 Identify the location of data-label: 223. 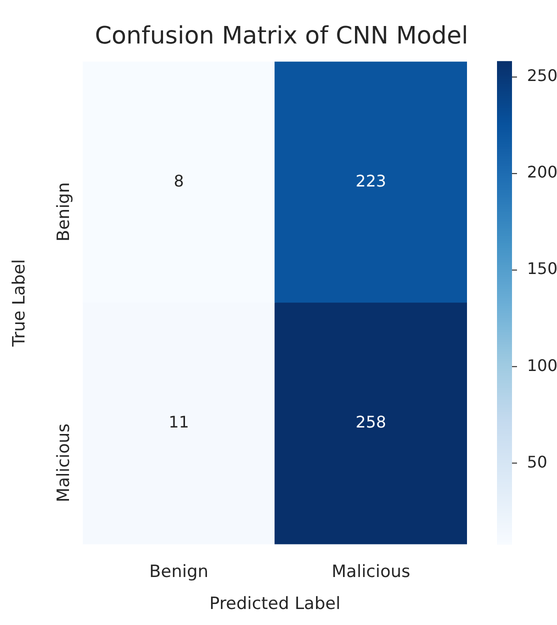
(371, 180).